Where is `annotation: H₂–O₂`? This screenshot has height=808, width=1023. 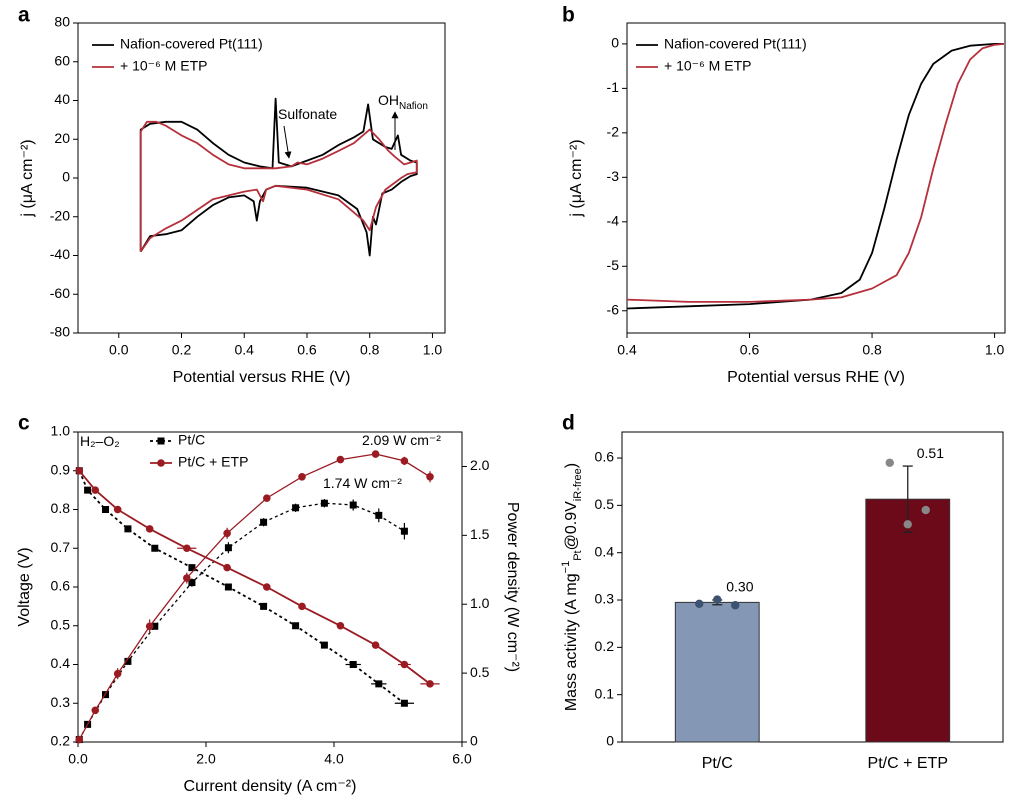
annotation: H₂–O₂ is located at coordinates (100, 441).